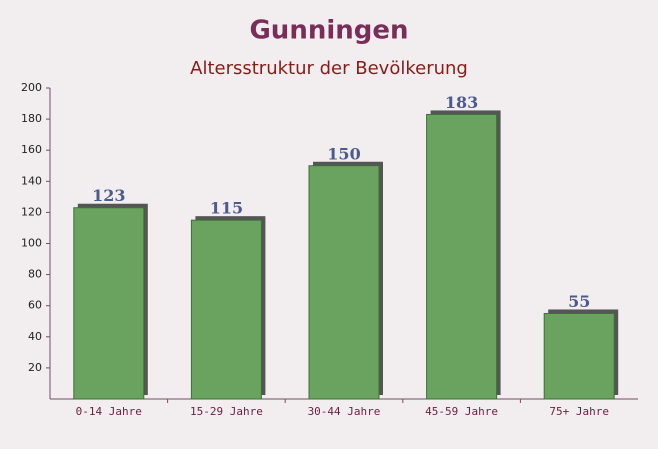 The image size is (658, 449). Describe the element at coordinates (226, 411) in the screenshot. I see `x-tick-label: 15-29 Jahre` at that location.